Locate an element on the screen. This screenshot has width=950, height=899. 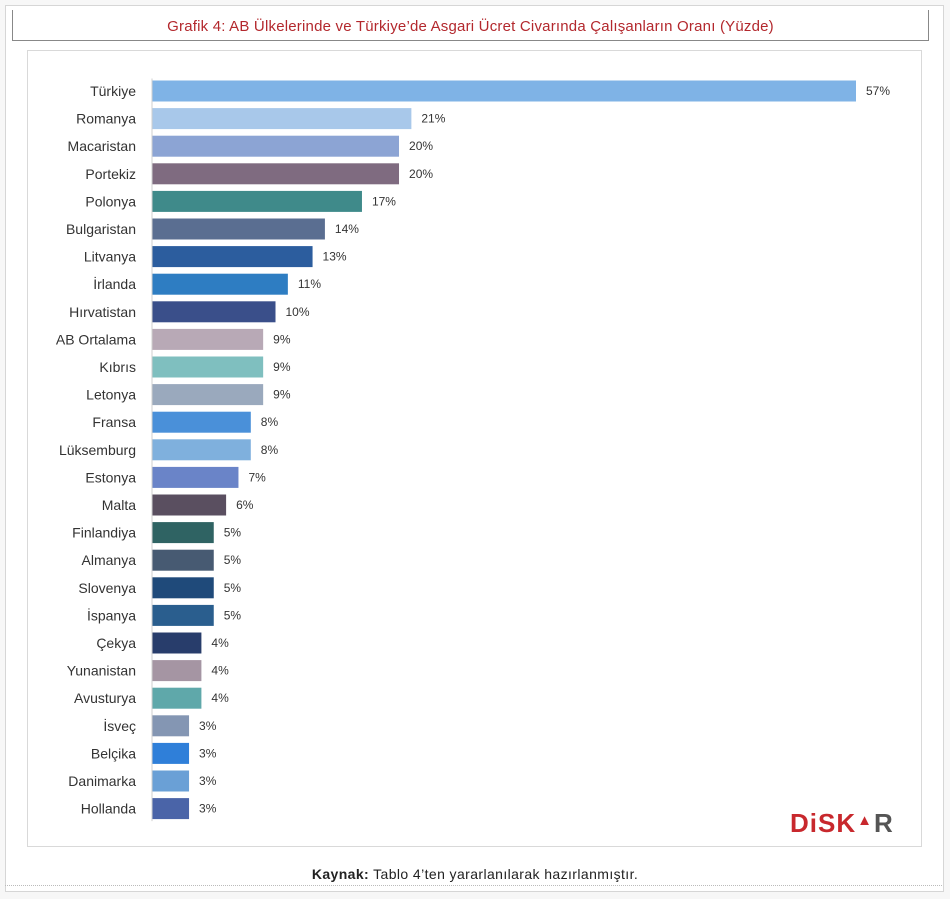
category-label: İrlanda is located at coordinates (114, 283).